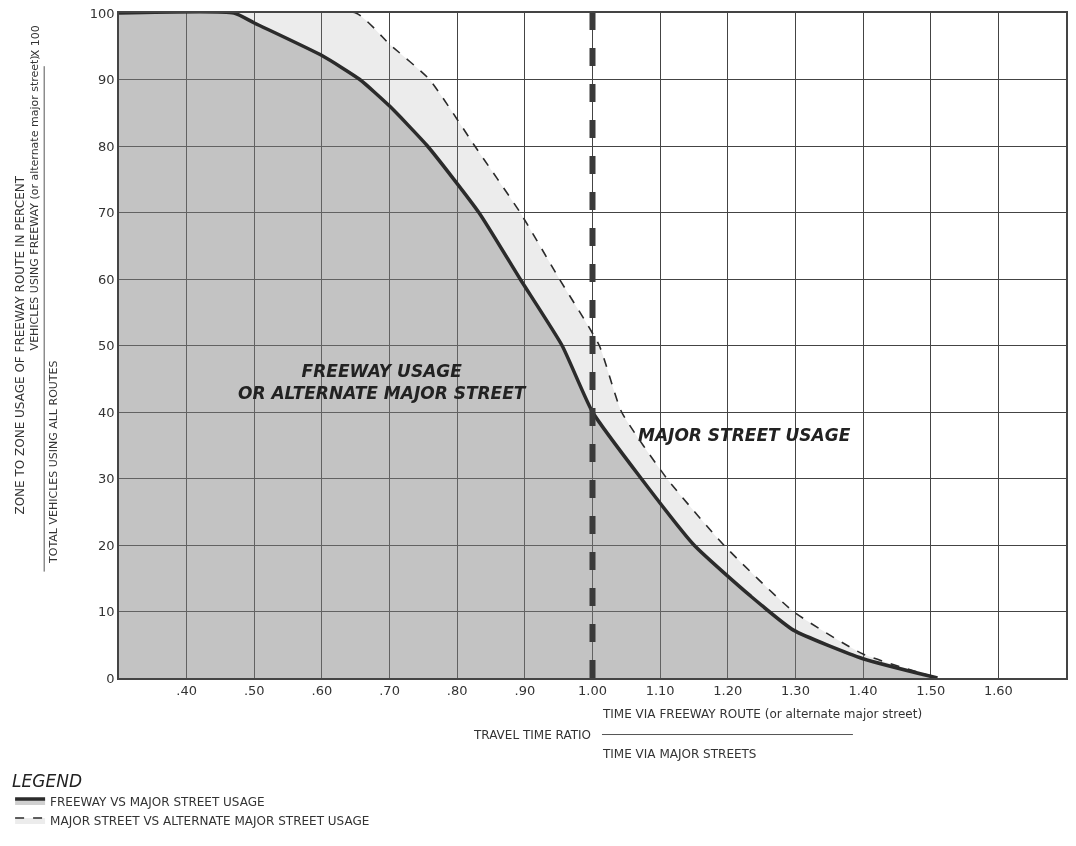  What do you see at coordinates (106, 80) in the screenshot?
I see `y-tick-label: 90` at bounding box center [106, 80].